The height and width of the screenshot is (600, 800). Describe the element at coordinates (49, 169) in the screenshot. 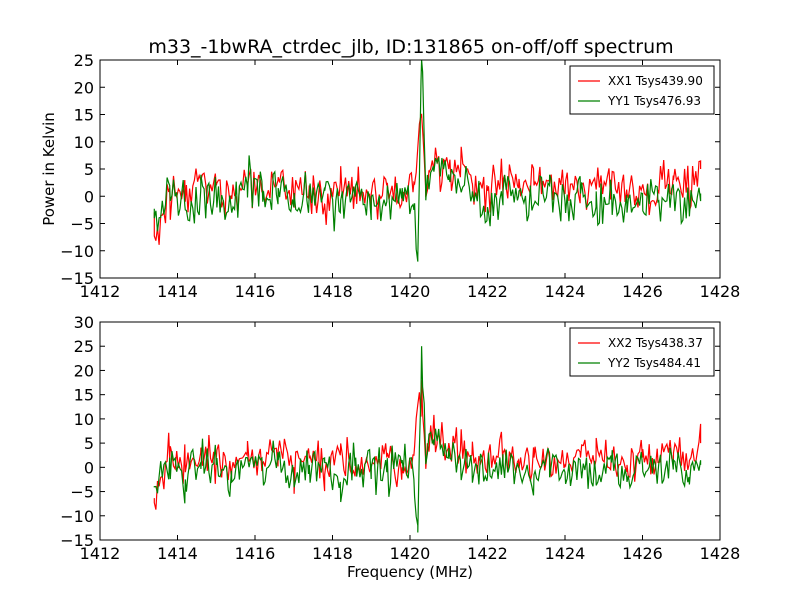

I see `y-axis-label: Power in Kelvin` at that location.